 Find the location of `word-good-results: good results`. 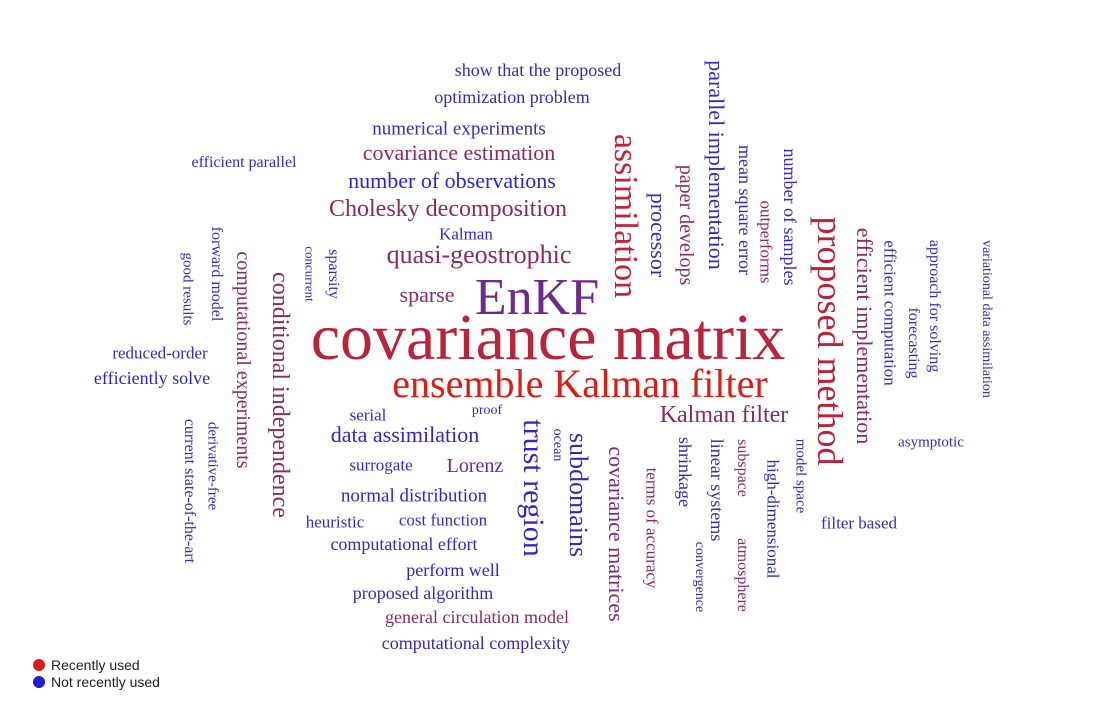

word-good-results: good results is located at coordinates (187, 289).